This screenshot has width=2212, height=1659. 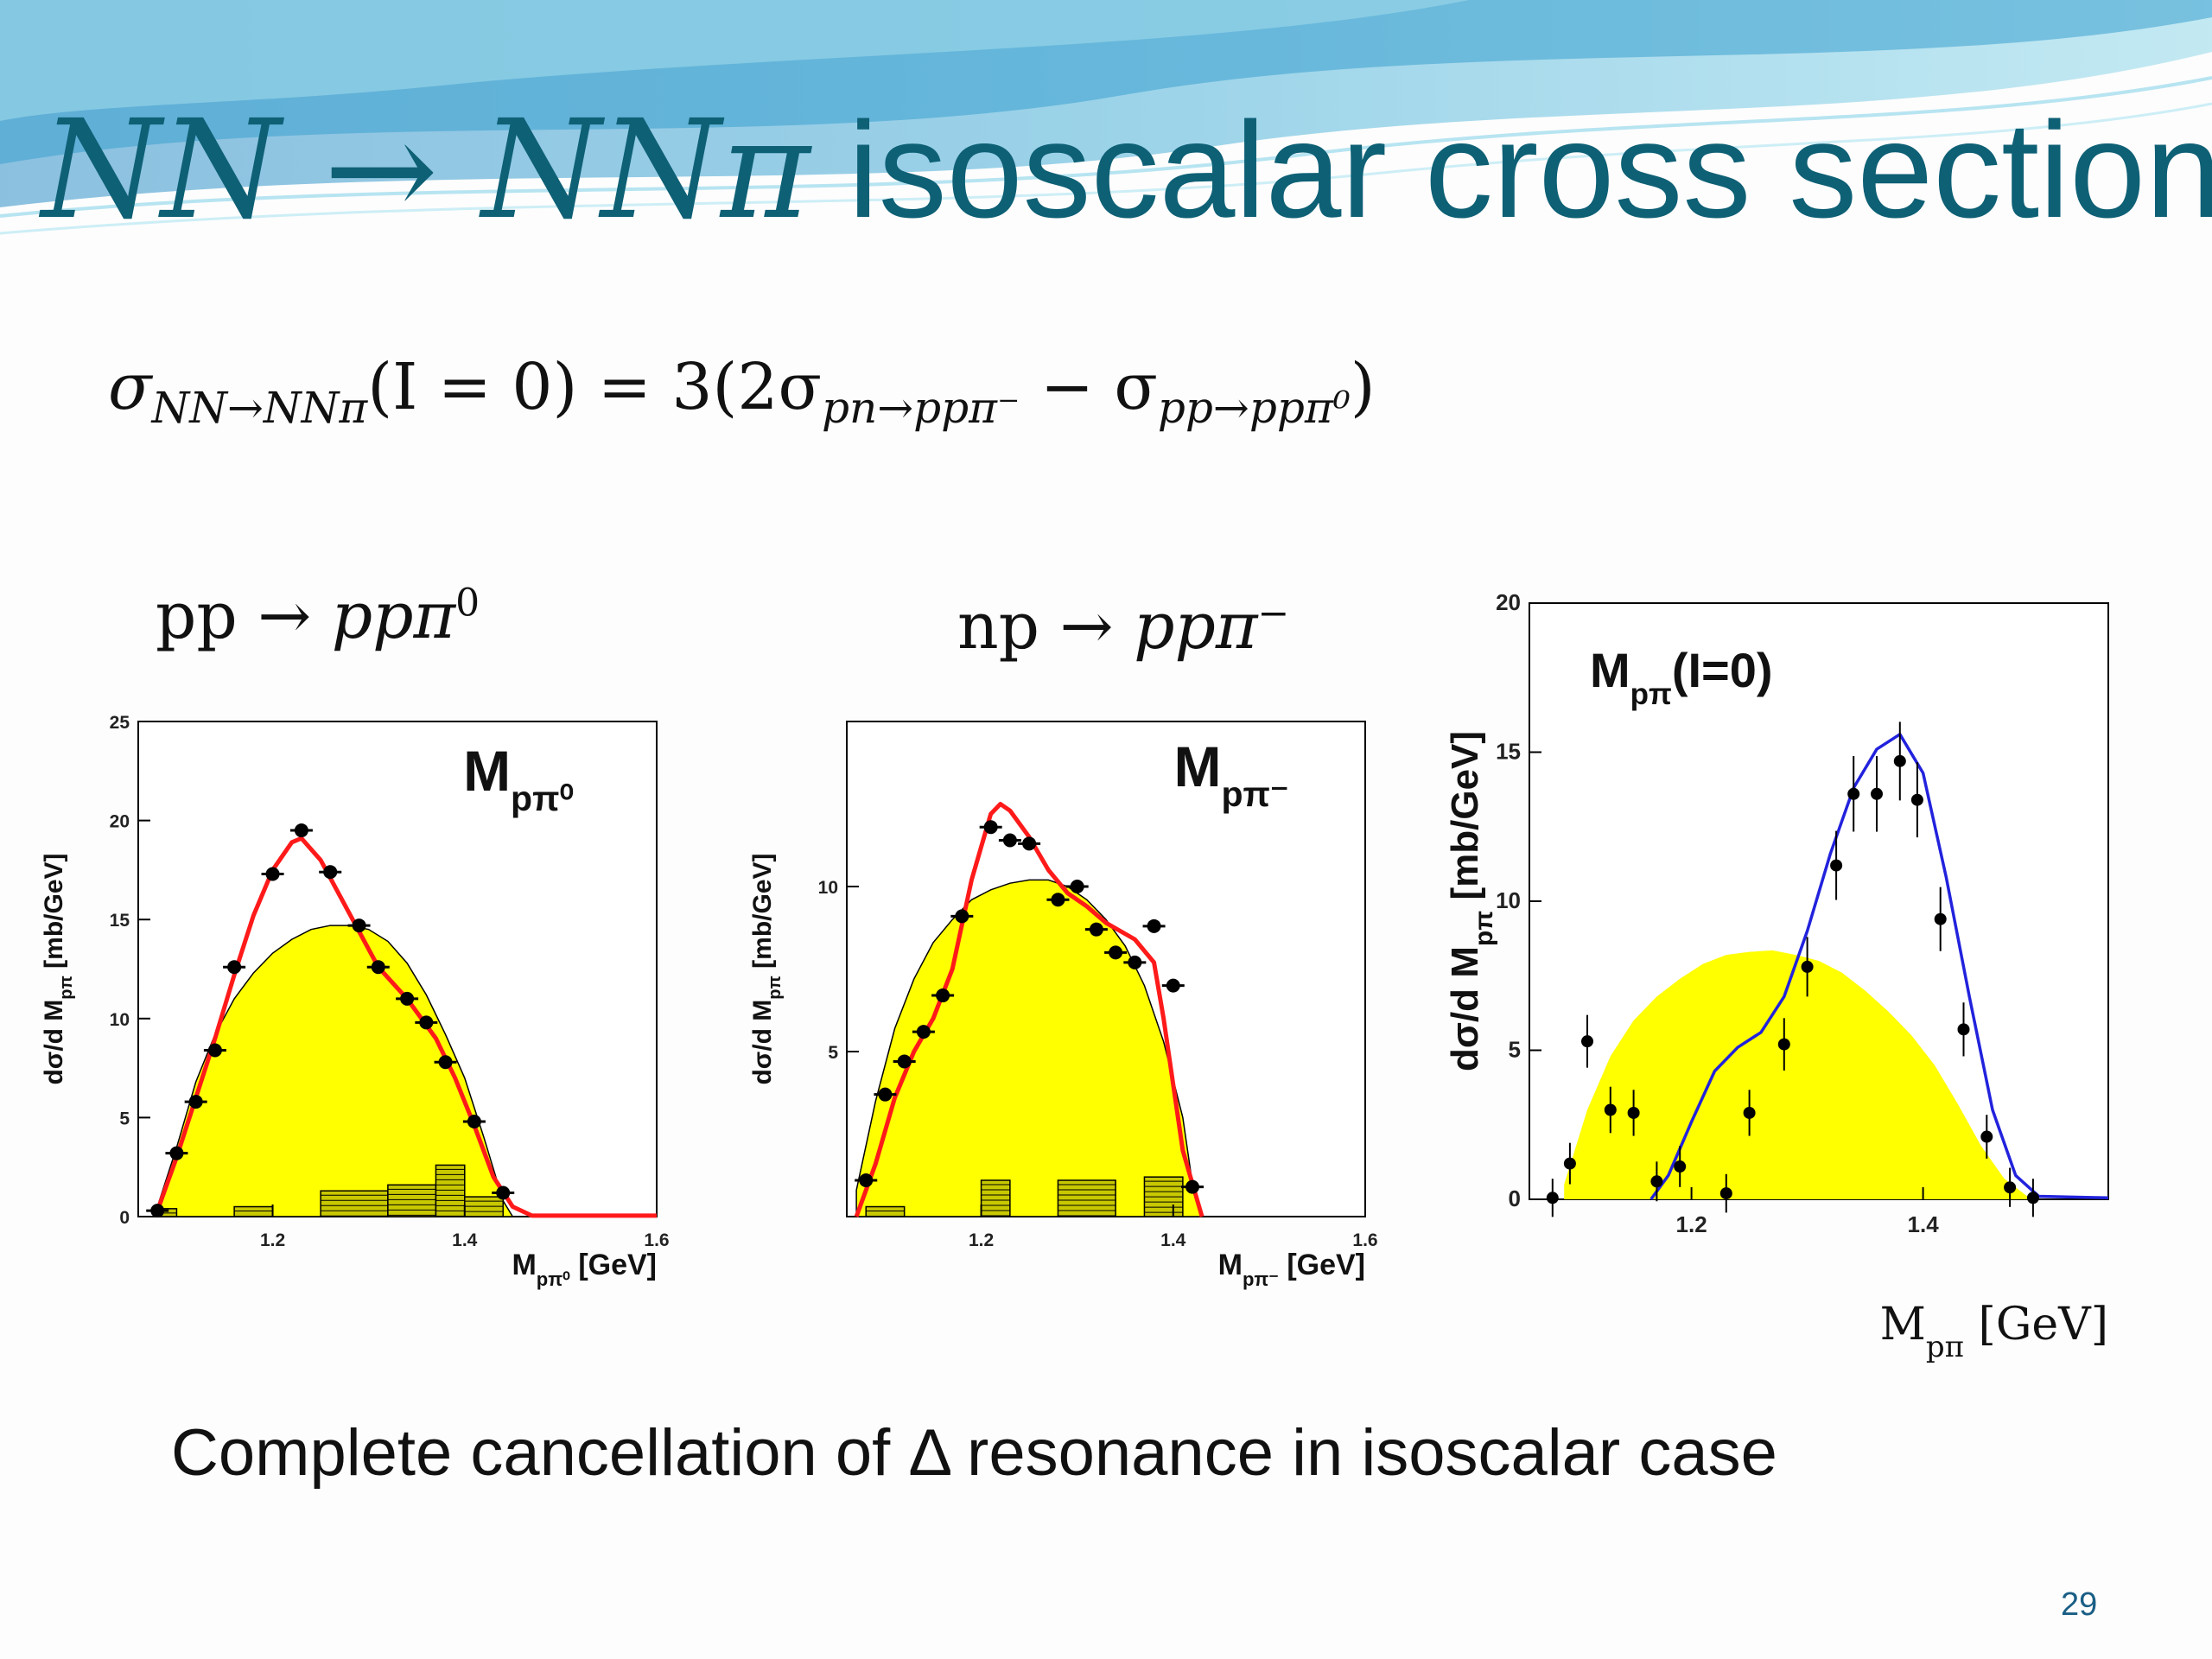 I want to click on panel-label: Mpπ(I=0), so click(x=1681, y=677).